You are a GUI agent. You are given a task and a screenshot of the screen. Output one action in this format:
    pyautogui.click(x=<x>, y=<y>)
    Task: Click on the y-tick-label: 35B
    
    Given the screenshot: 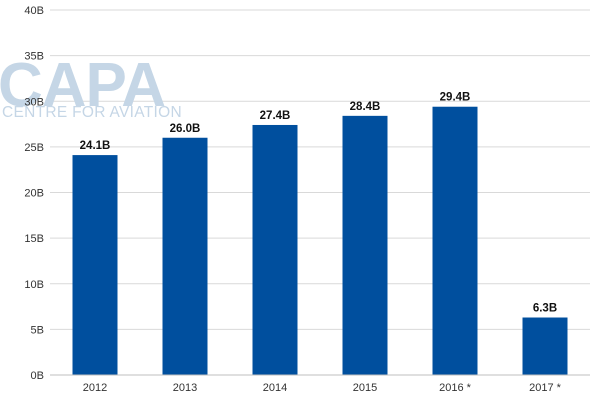 What is the action you would take?
    pyautogui.click(x=34, y=57)
    